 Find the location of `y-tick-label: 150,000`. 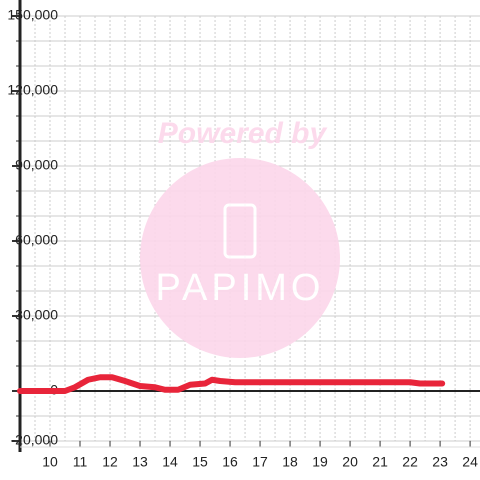

y-tick-label: 150,000 is located at coordinates (32, 15).